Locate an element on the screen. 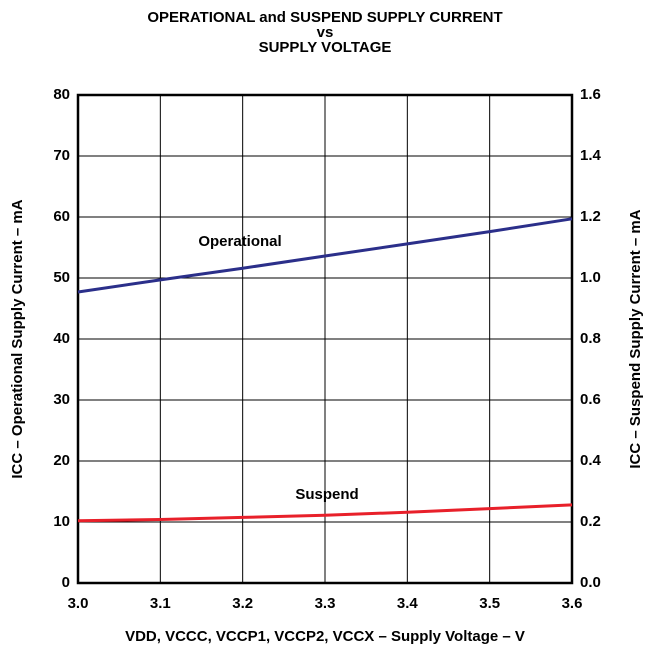  x-tick-label: 3.4 is located at coordinates (408, 603).